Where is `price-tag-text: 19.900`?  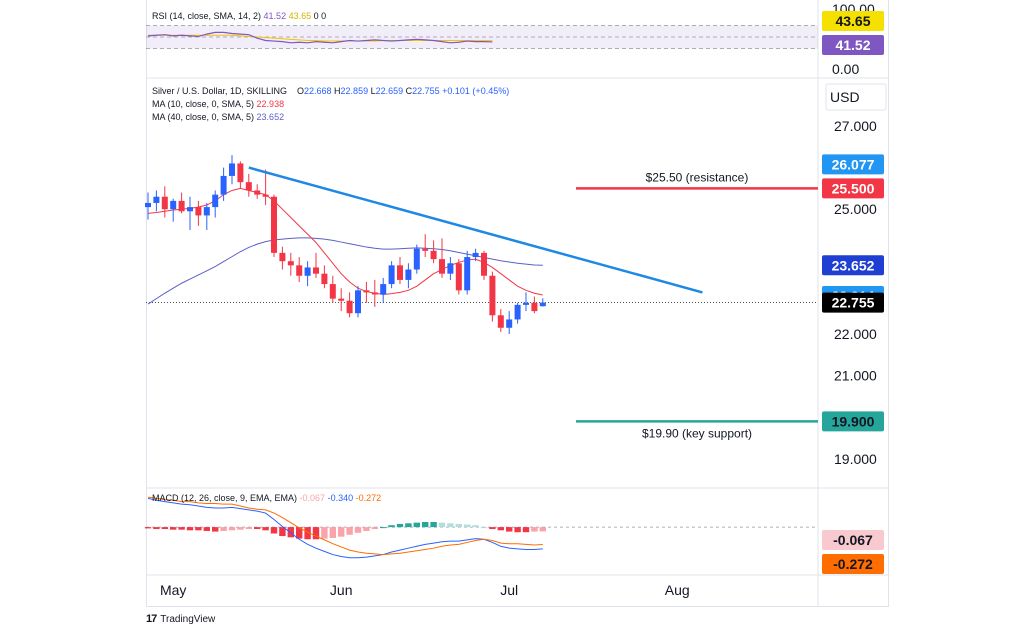
price-tag-text: 19.900 is located at coordinates (853, 421).